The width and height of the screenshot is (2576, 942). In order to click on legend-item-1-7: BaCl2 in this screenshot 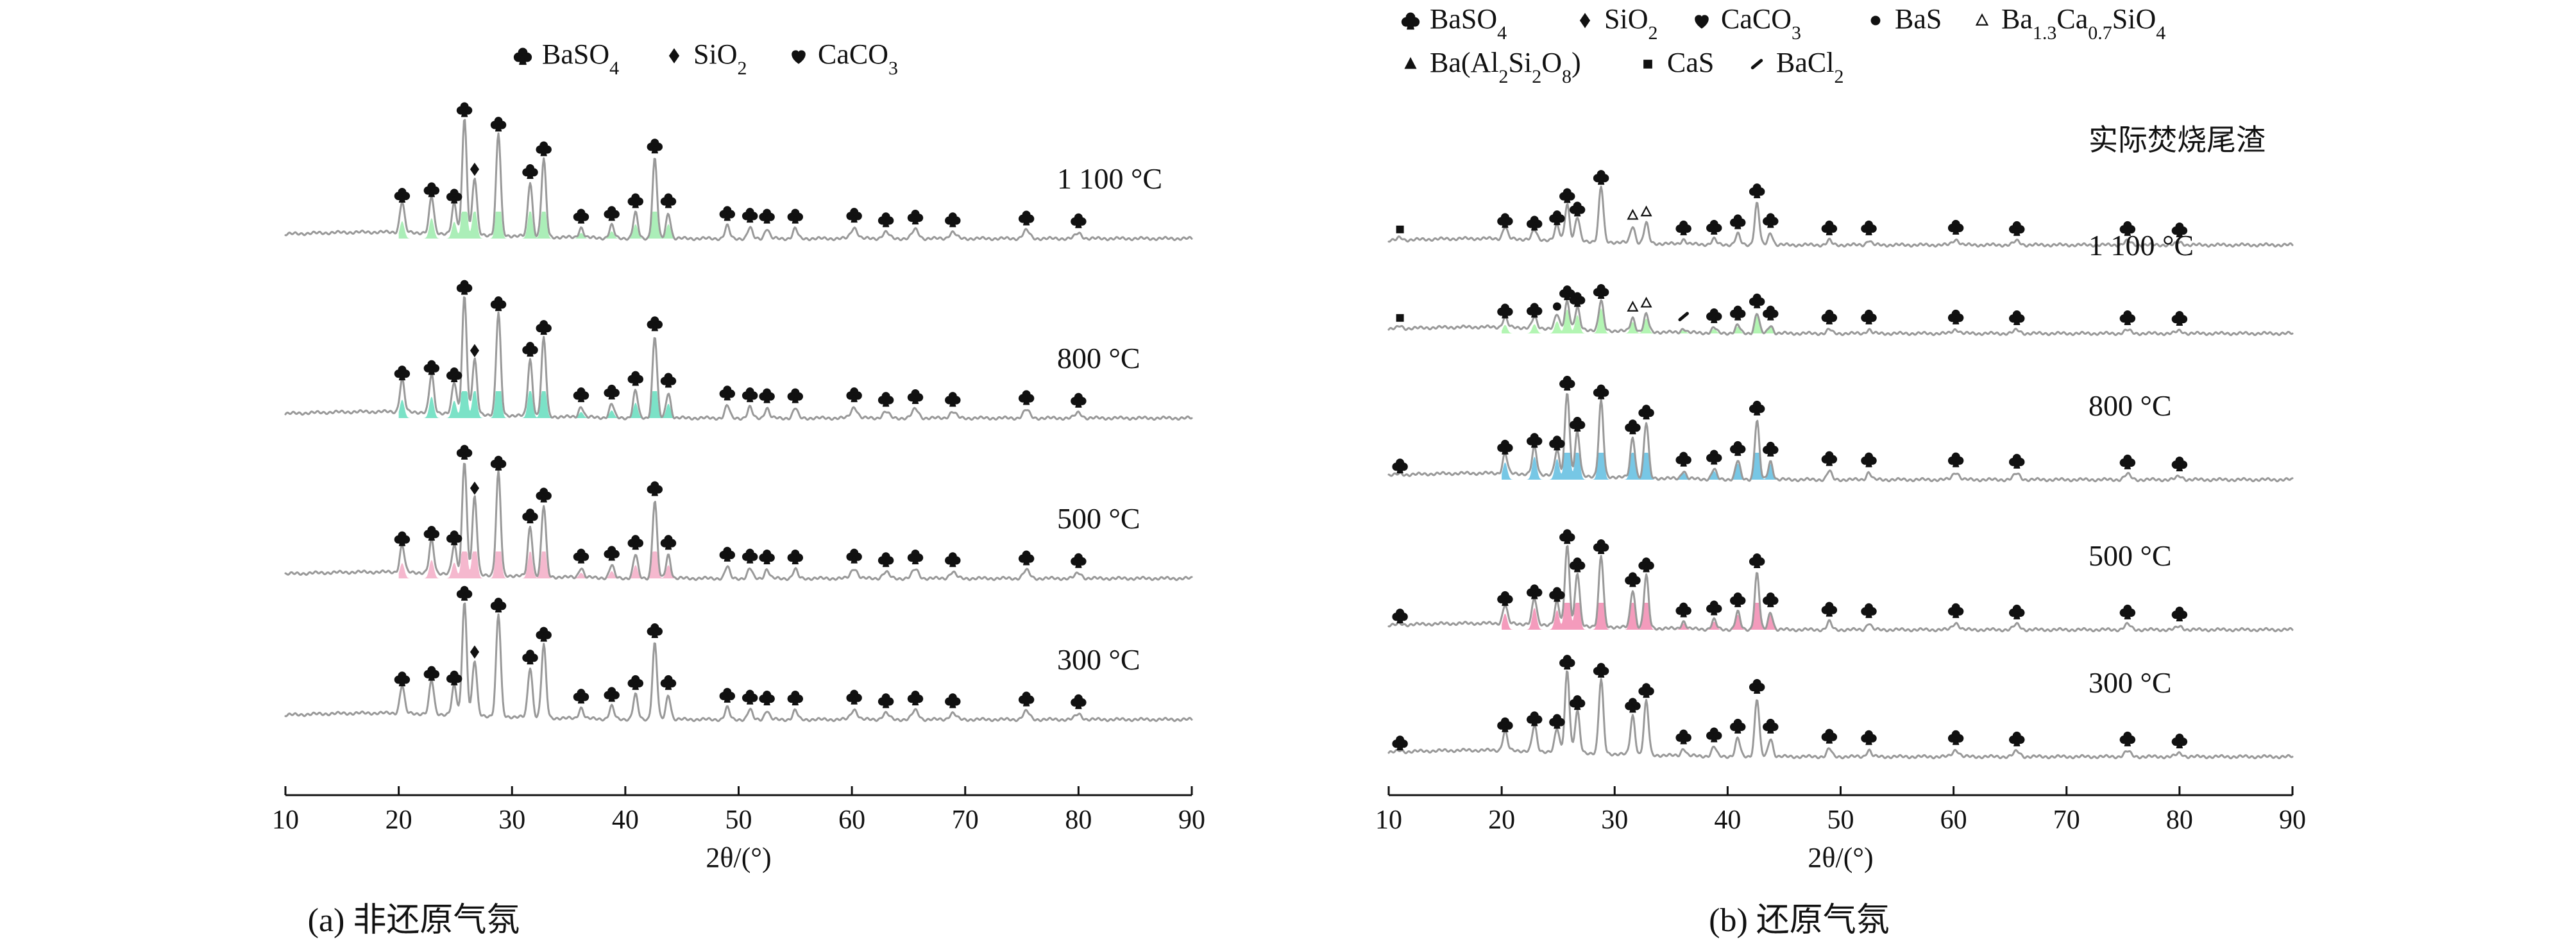, I will do `click(1796, 67)`.